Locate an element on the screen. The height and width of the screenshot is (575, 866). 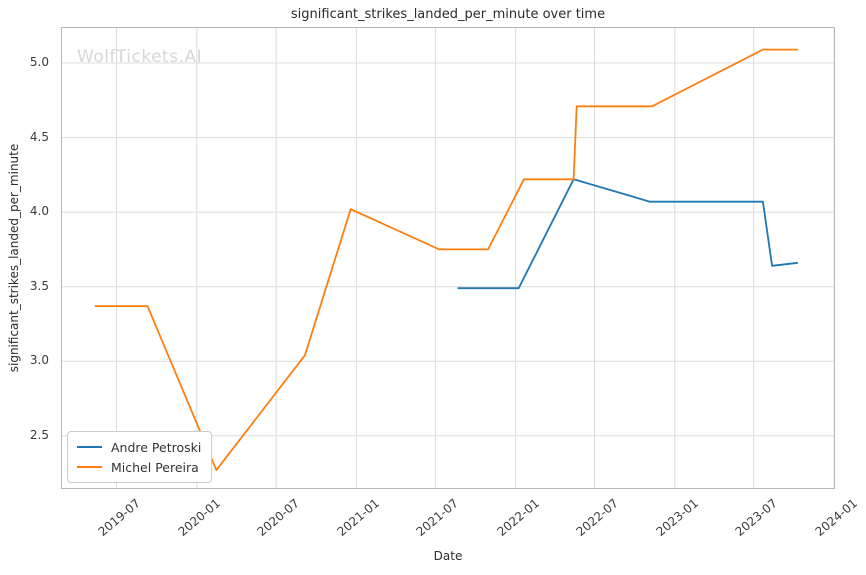
legend-label: Michel Pereira is located at coordinates (155, 467).